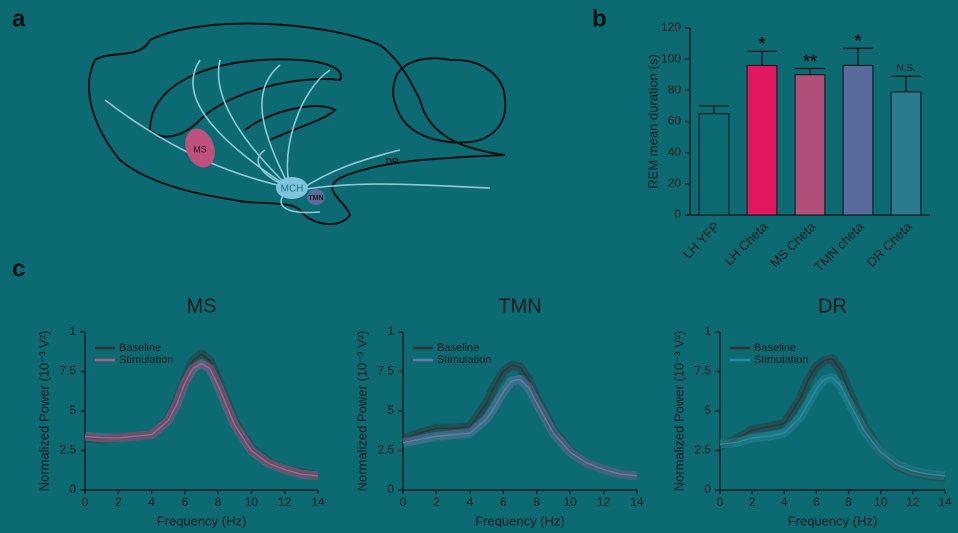 The height and width of the screenshot is (533, 958). I want to click on region-label: DR, so click(392, 161).